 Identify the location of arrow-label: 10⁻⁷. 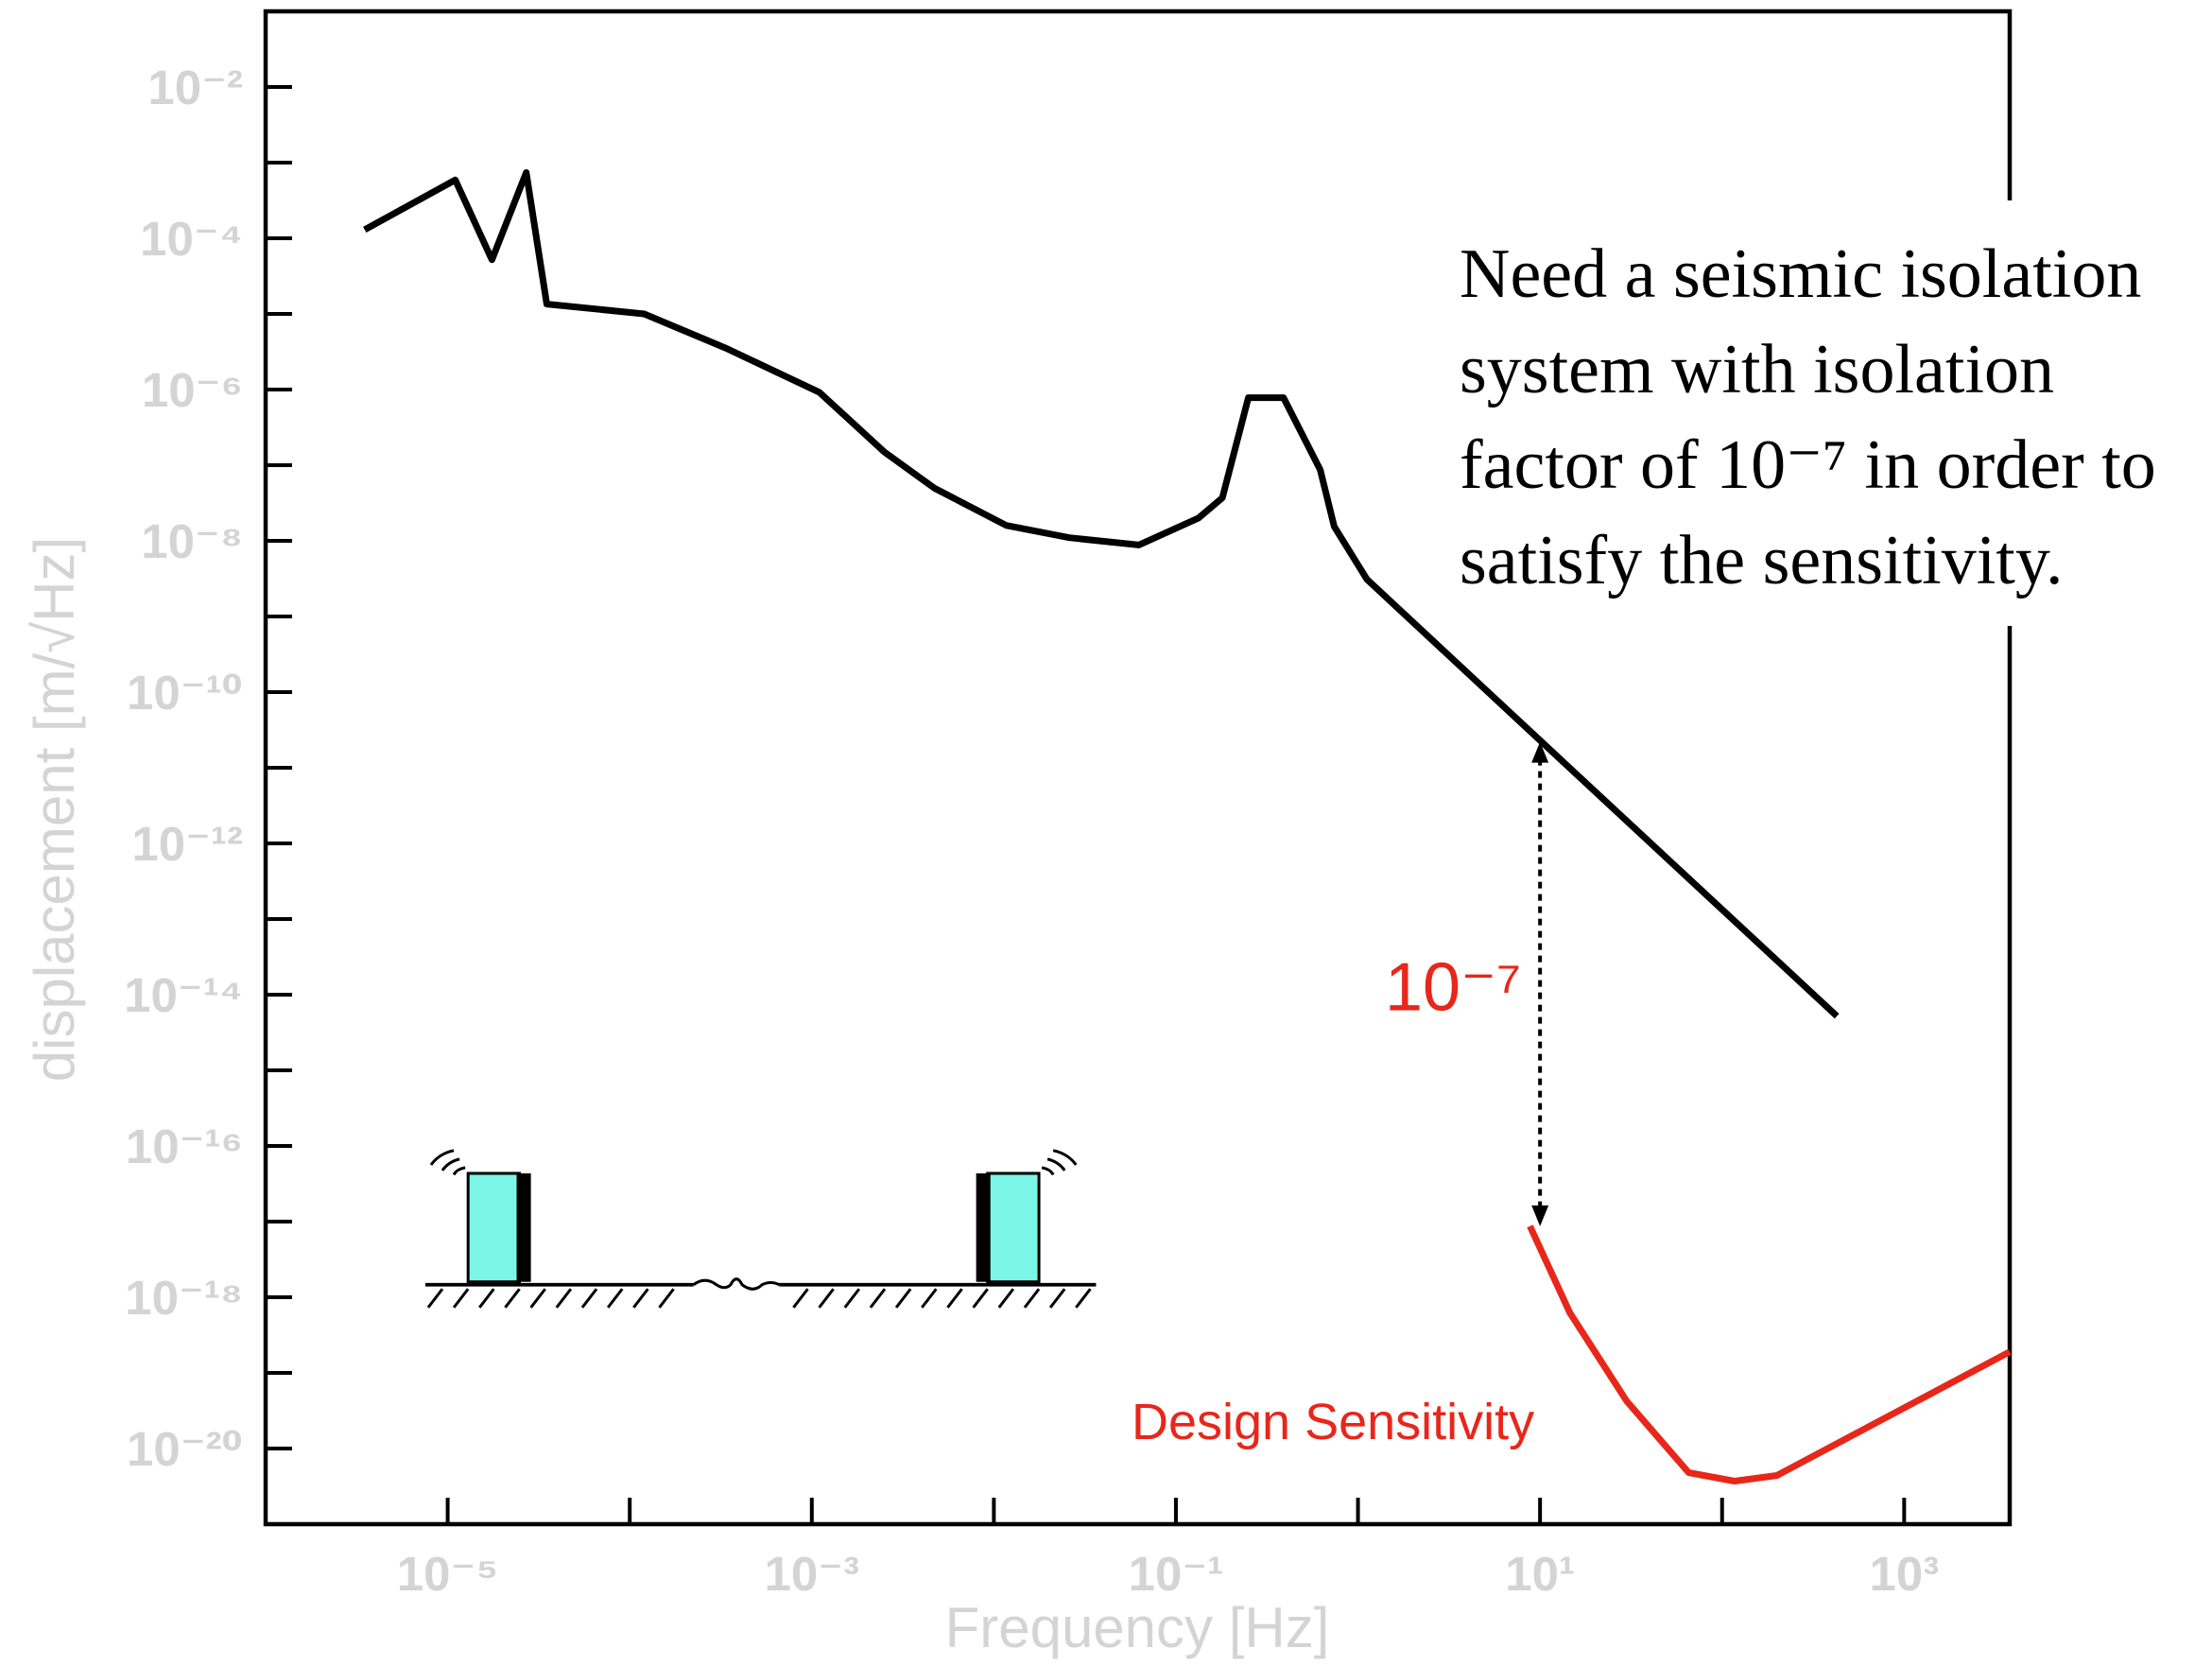
(1453, 988).